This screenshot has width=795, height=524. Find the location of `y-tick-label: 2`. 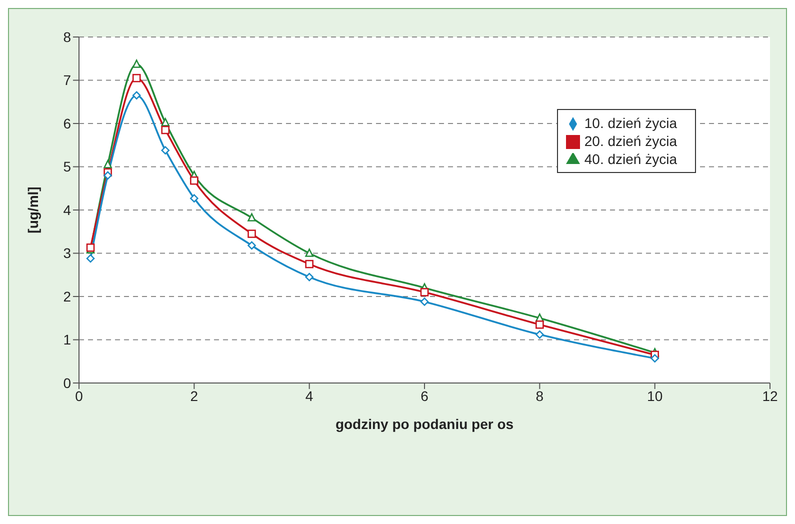

y-tick-label: 2 is located at coordinates (67, 296).